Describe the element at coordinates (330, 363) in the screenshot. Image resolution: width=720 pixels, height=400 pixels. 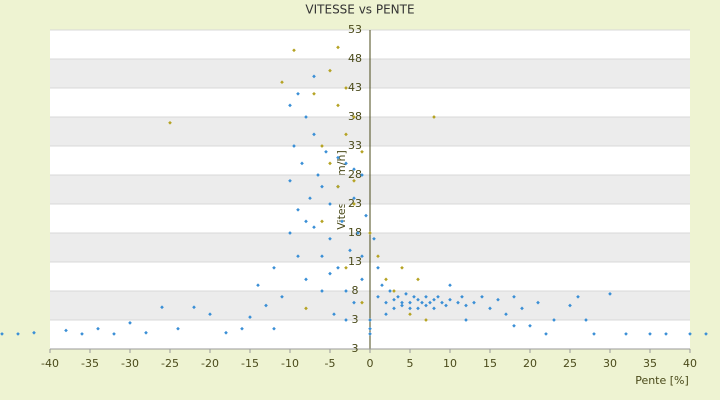
I see `x-tick-label: -5` at that location.